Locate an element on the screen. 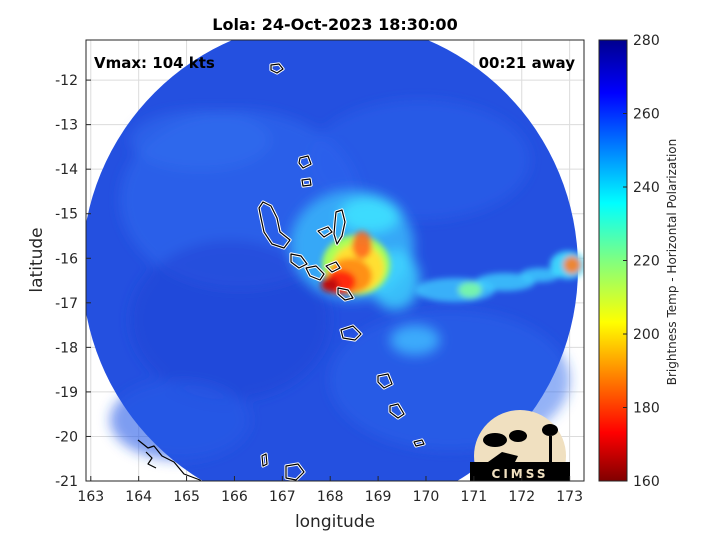 The width and height of the screenshot is (720, 540). colorbar is located at coordinates (613, 260).